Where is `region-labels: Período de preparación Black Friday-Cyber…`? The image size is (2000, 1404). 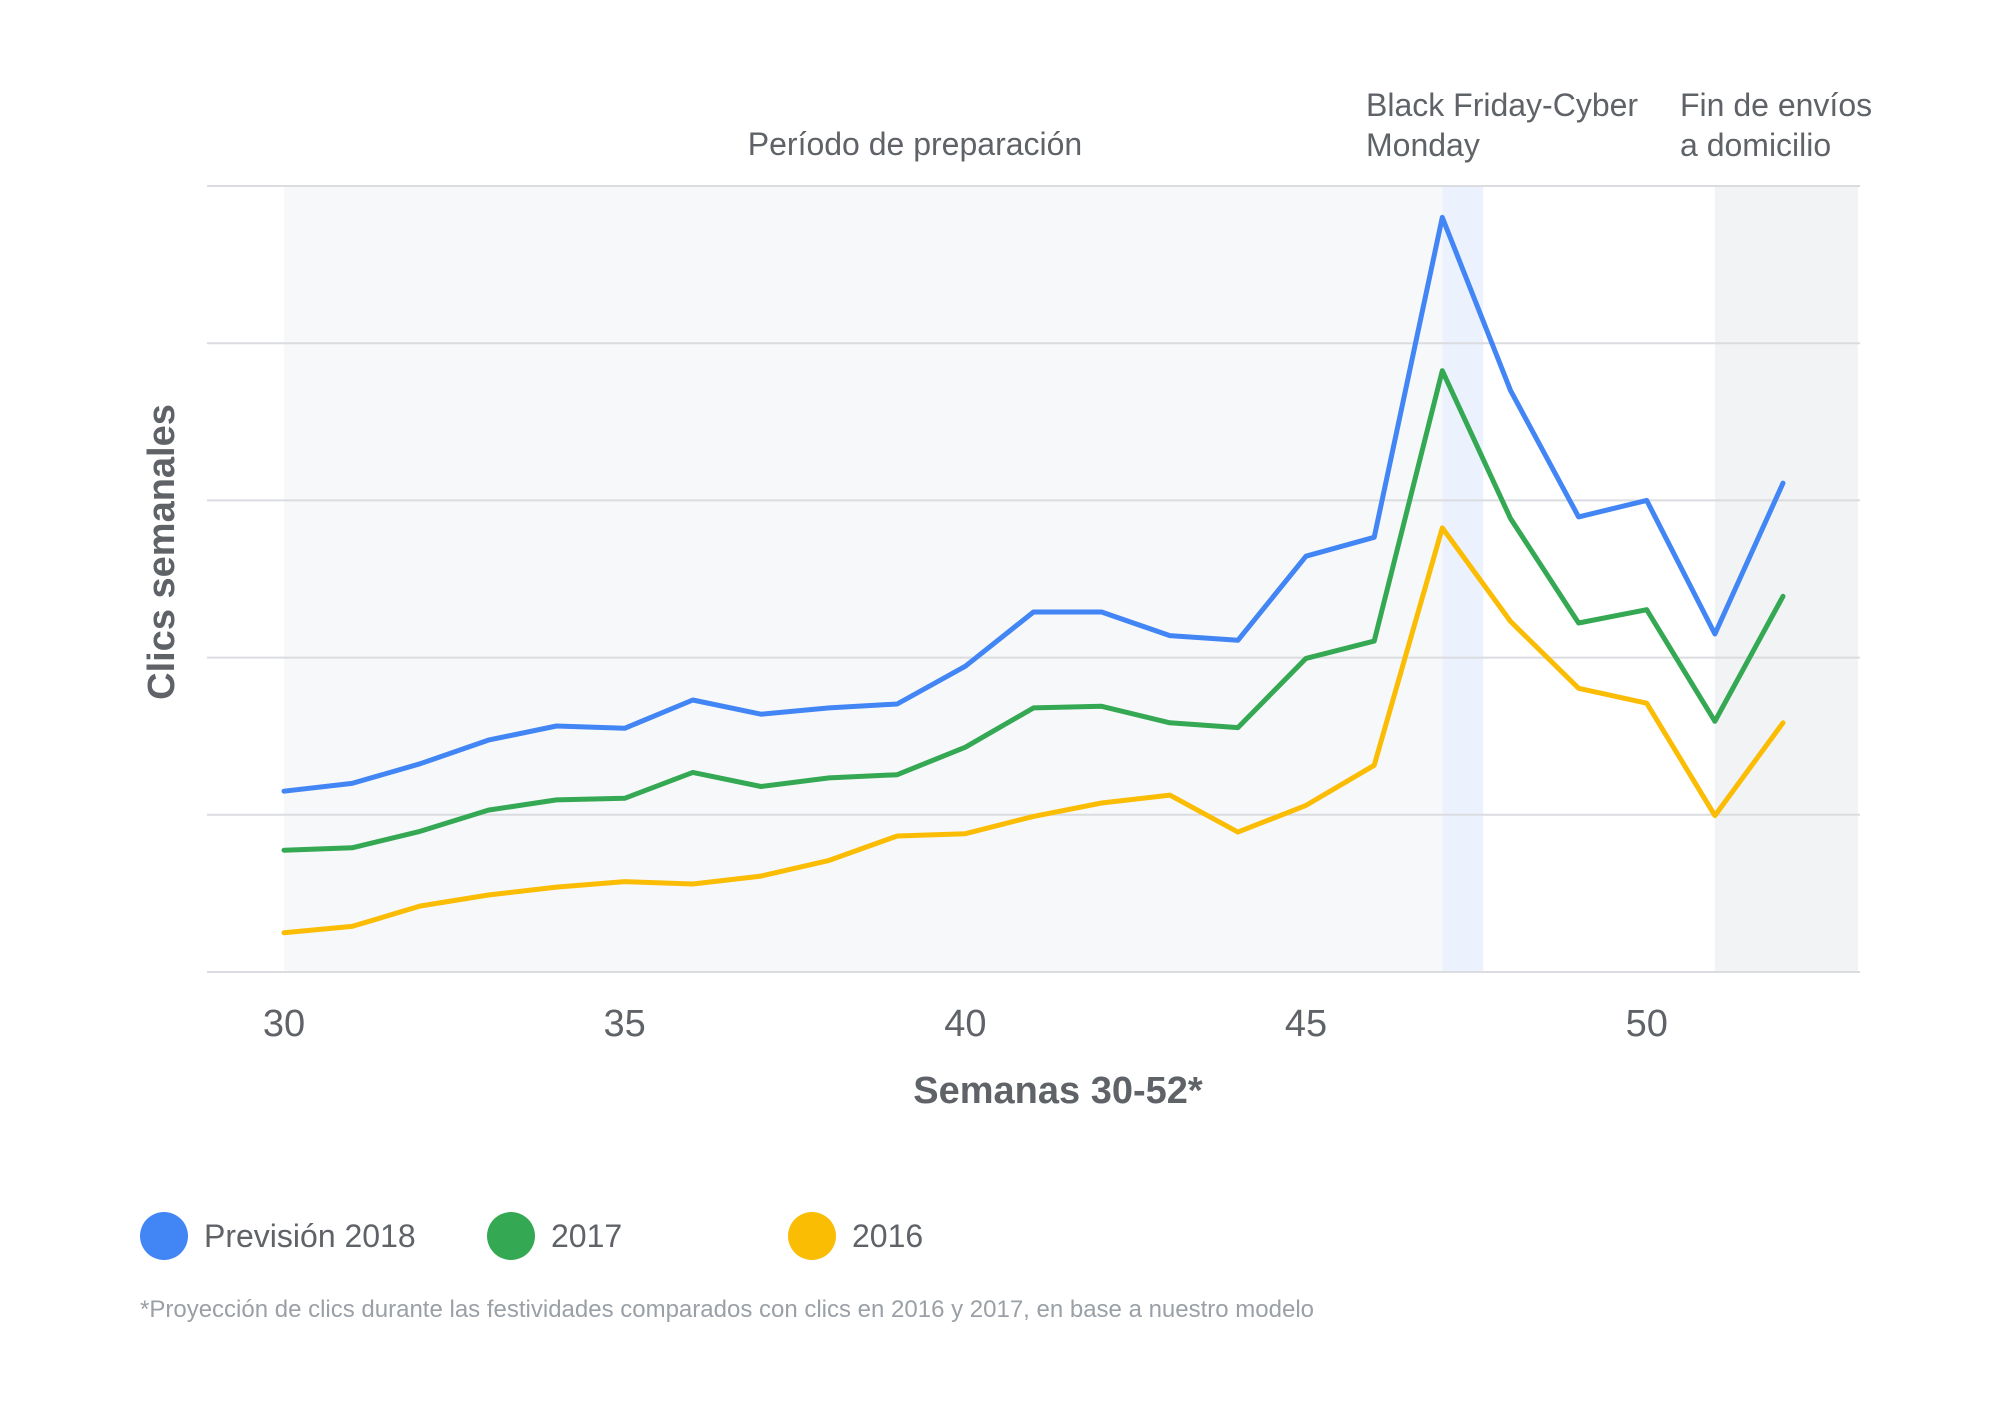
region-labels: Período de preparación Black Friday-Cyber… is located at coordinates (1310, 125).